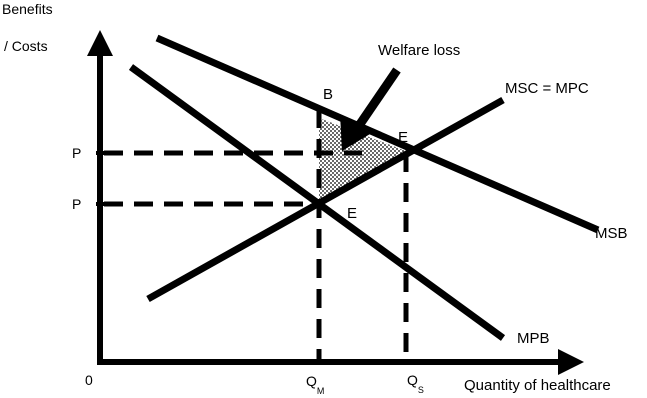 Image resolution: width=647 pixels, height=398 pixels. Describe the element at coordinates (355, 132) in the screenshot. I see `welfare-loss-arrowhead` at that location.